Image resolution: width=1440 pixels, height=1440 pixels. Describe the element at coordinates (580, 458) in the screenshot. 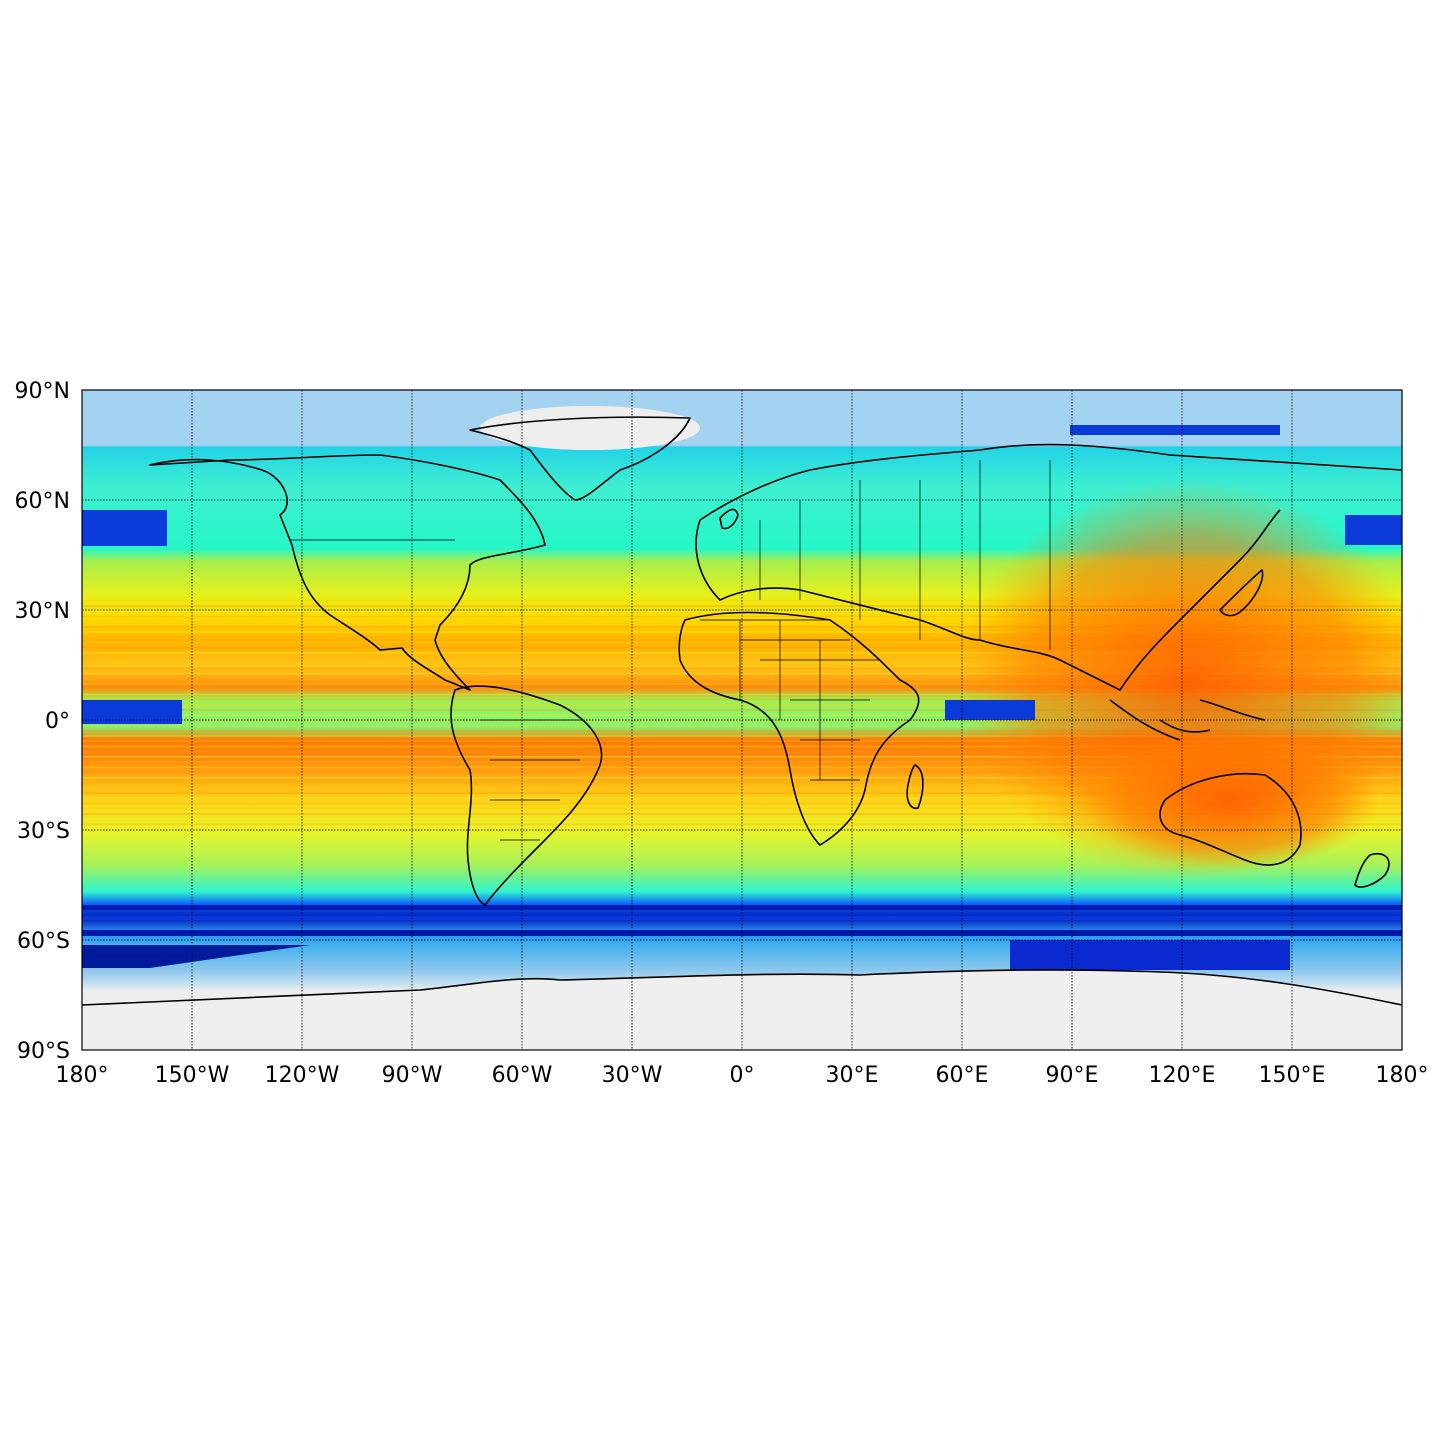

I see `coast-greenland` at that location.